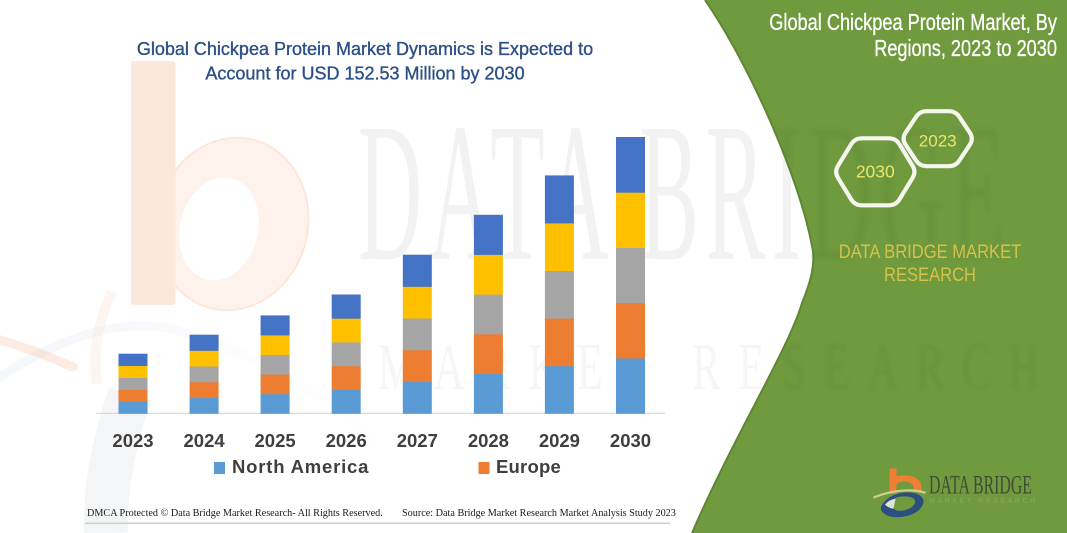 The image size is (1067, 533). What do you see at coordinates (965, 49) in the screenshot?
I see `svg-text: Regions, 2023 to 2030` at bounding box center [965, 49].